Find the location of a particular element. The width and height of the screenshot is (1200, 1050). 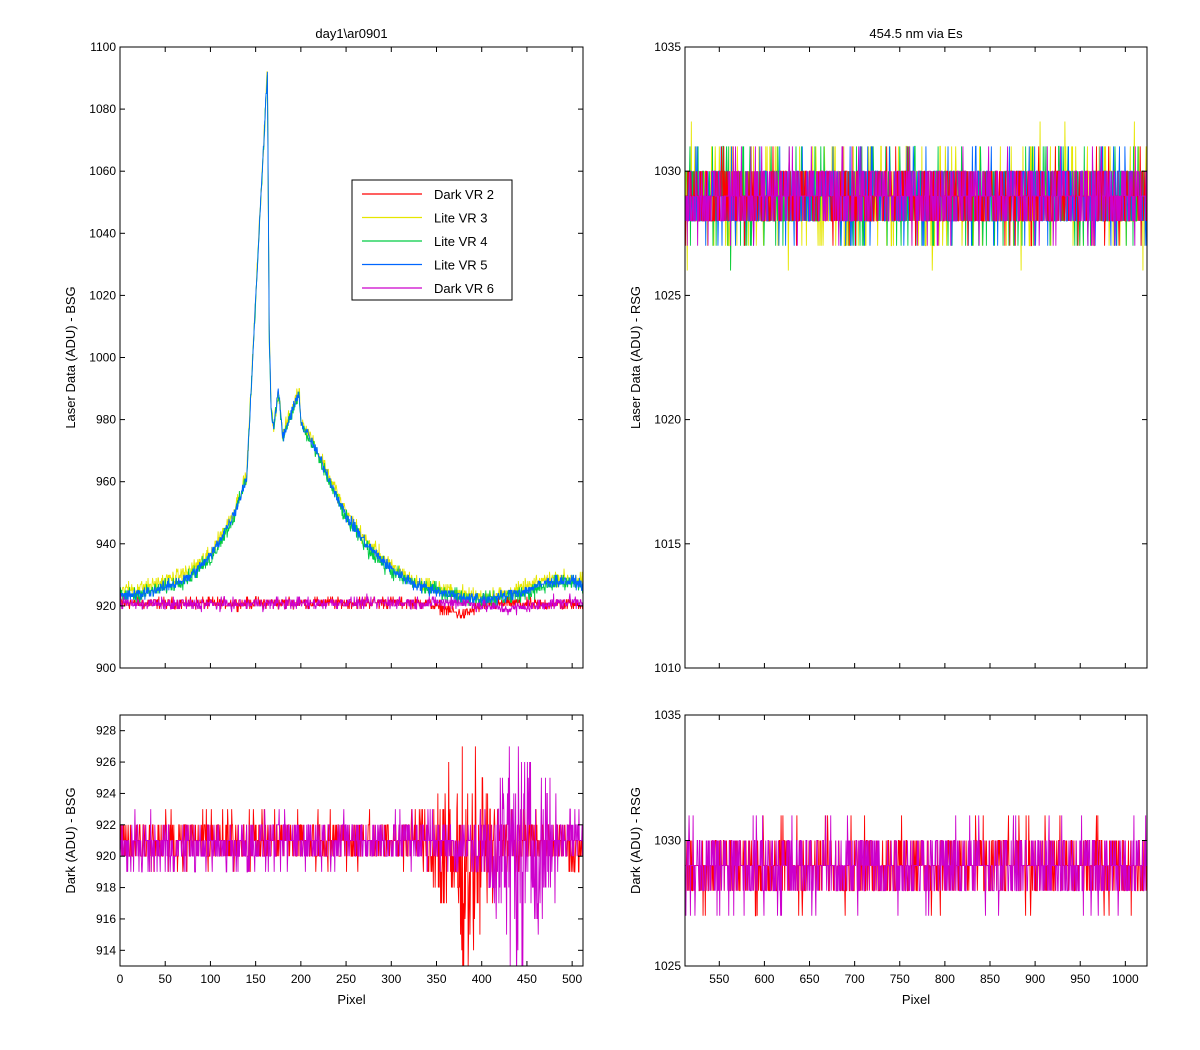

x-tick-label: 600 is located at coordinates (764, 979).